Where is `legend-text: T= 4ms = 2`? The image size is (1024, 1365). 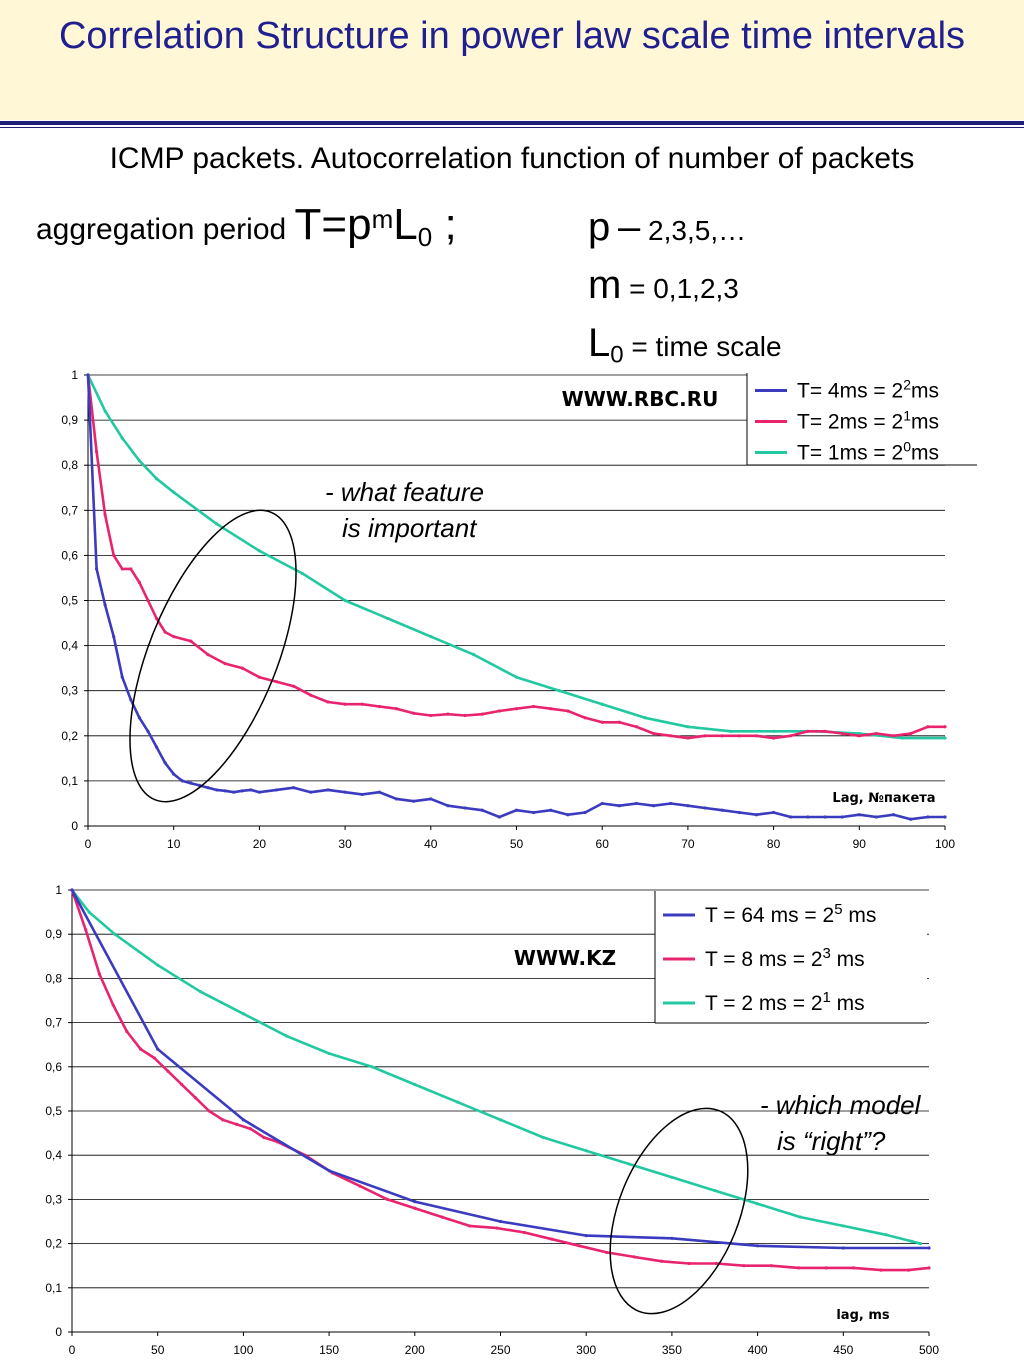 legend-text: T= 4ms = 2 is located at coordinates (850, 391).